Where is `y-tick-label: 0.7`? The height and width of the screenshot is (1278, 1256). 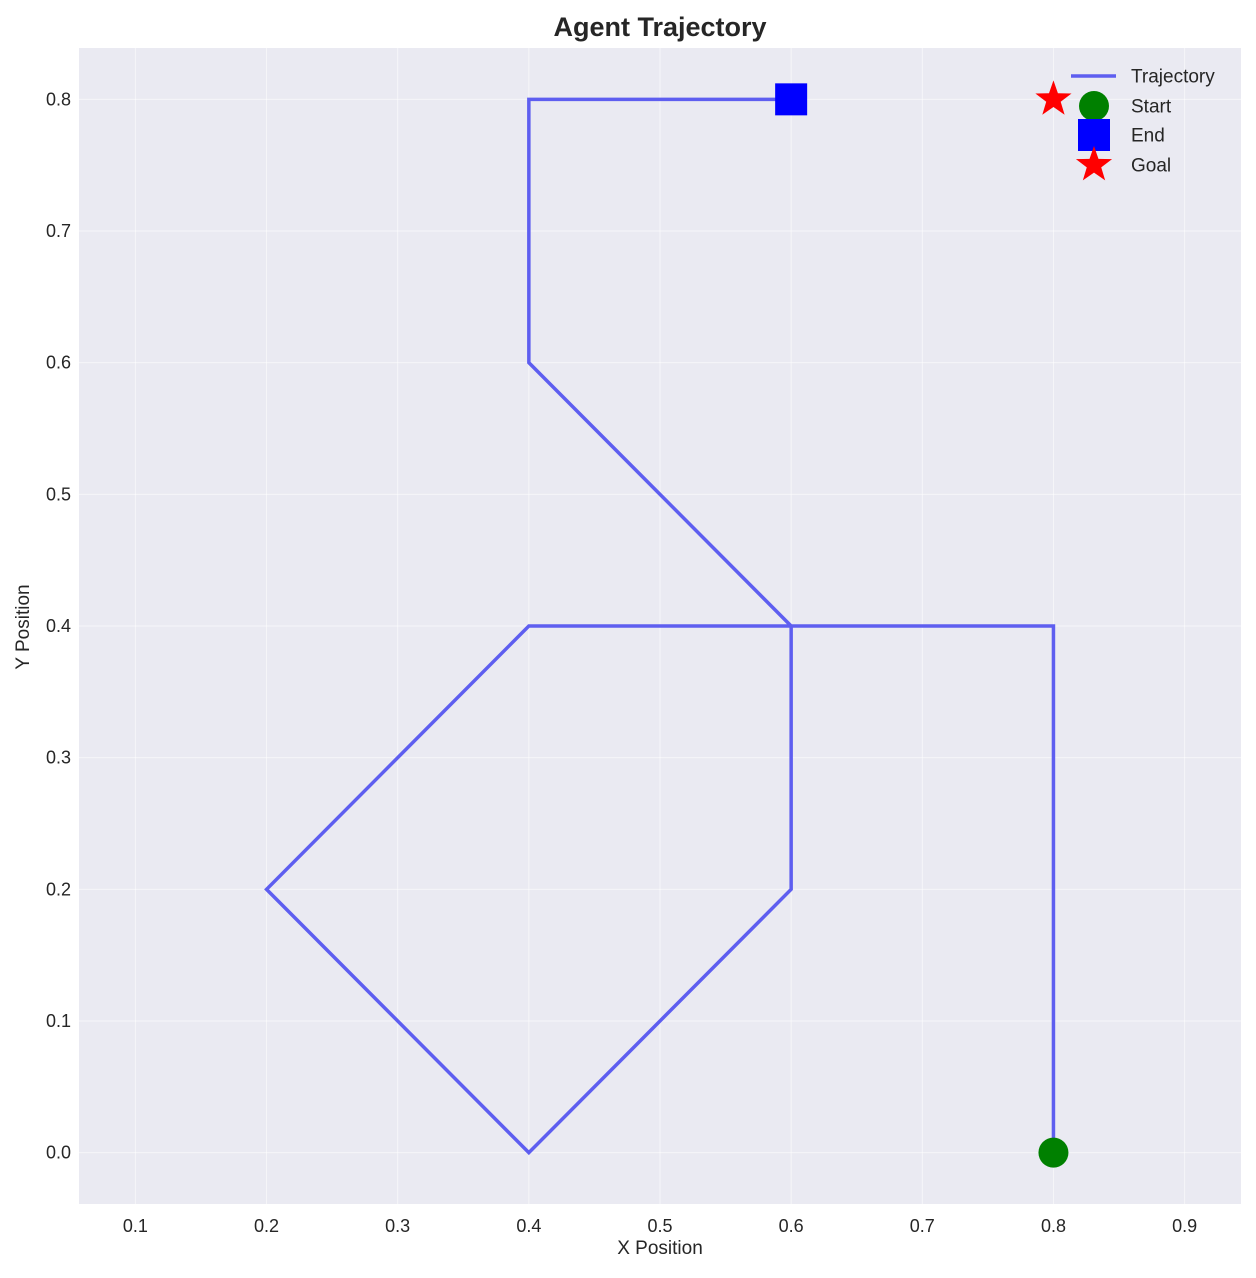
y-tick-label: 0.7 is located at coordinates (58, 231).